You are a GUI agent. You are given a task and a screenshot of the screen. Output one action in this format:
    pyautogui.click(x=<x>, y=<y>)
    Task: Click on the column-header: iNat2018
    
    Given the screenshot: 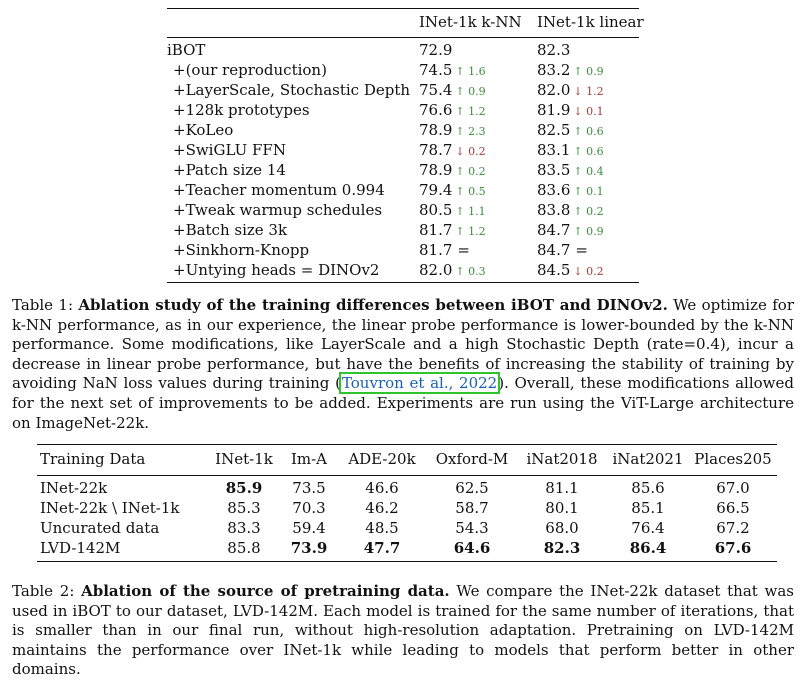 What is the action you would take?
    pyautogui.click(x=562, y=459)
    